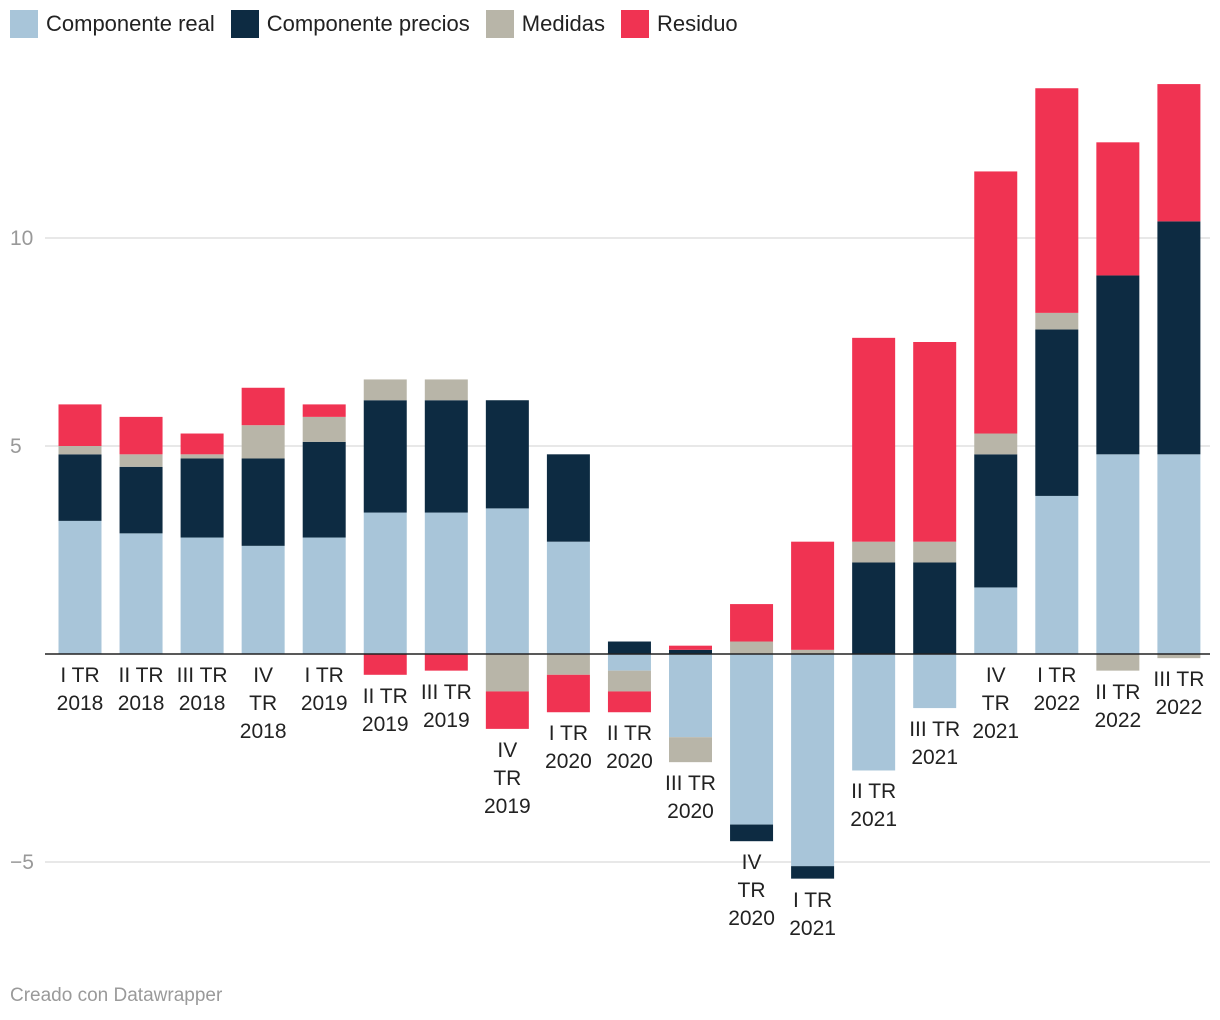 This screenshot has width=1220, height=1020. I want to click on legend-item: Componente precios, so click(350, 24).